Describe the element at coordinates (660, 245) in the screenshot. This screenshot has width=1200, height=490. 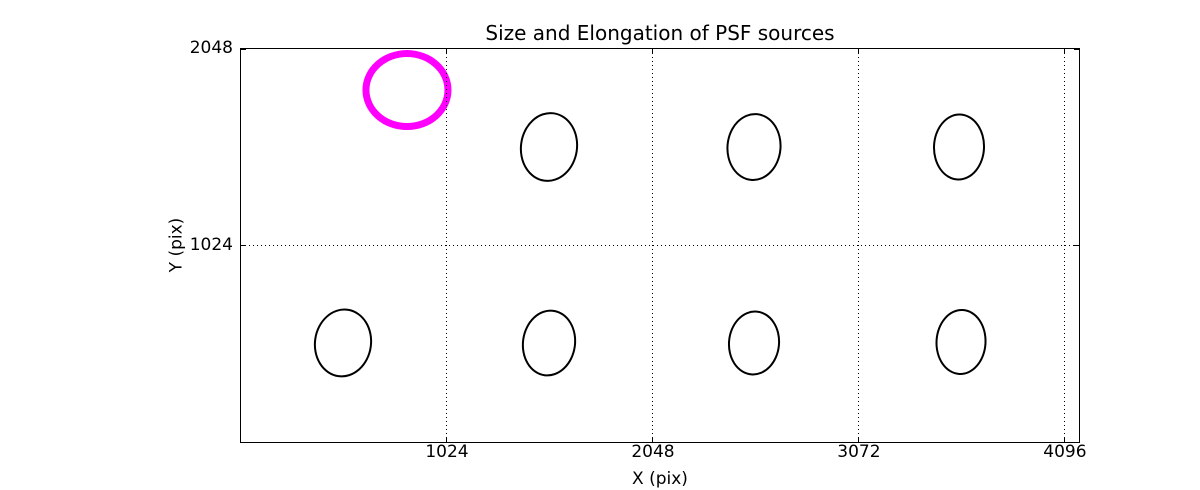
I see `gridline-horizontal` at that location.